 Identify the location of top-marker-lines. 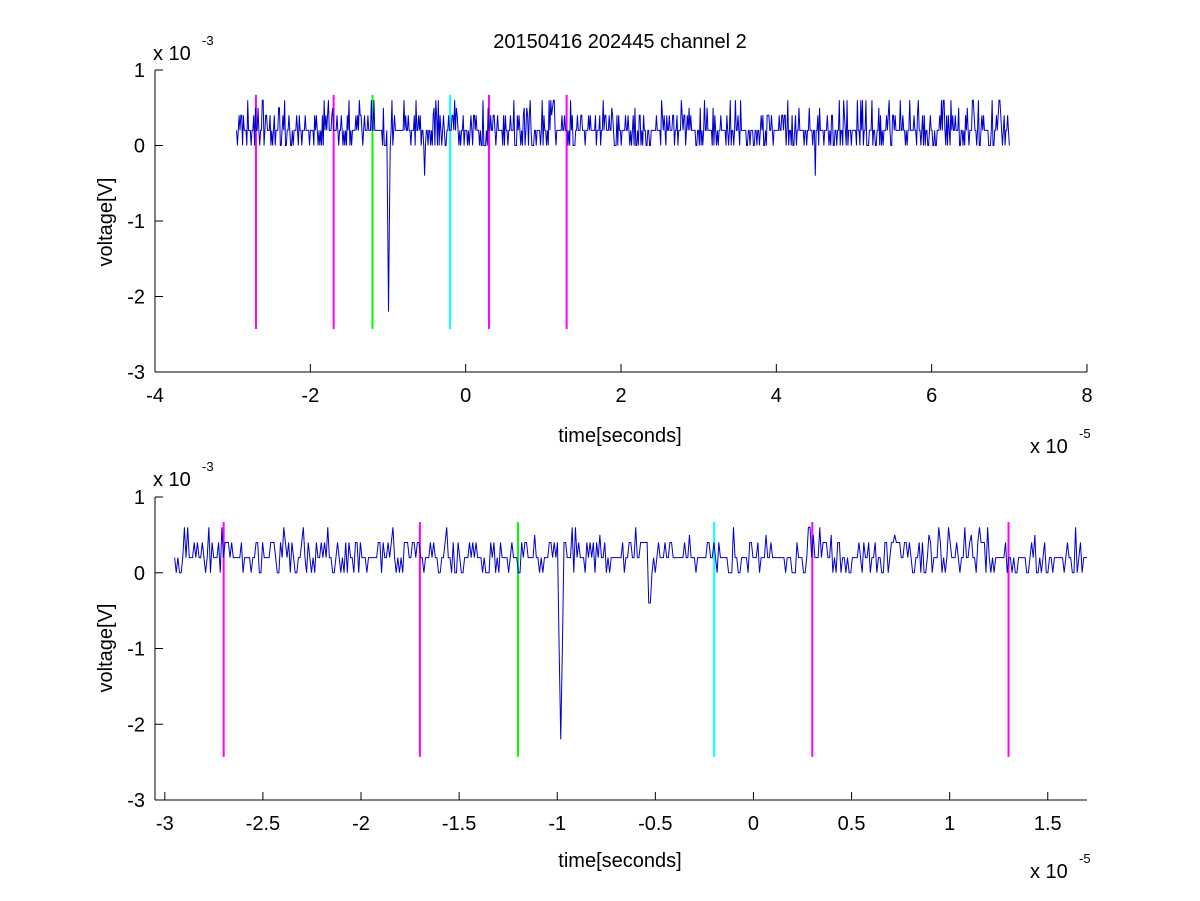
(411, 211).